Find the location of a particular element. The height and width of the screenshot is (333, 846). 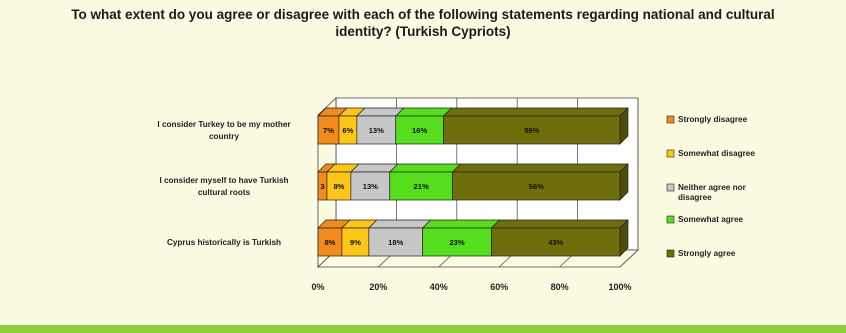

legend-item: Strongly agree is located at coordinates (701, 253).